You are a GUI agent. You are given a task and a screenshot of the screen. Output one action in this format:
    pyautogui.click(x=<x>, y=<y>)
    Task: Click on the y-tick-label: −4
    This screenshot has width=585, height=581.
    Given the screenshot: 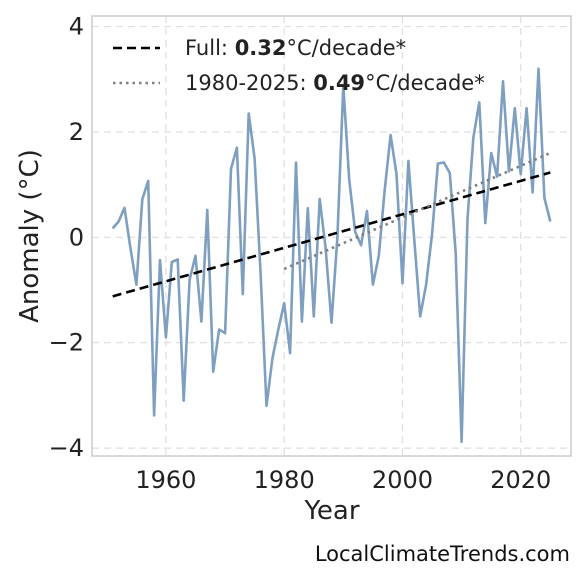 What is the action you would take?
    pyautogui.click(x=66, y=448)
    